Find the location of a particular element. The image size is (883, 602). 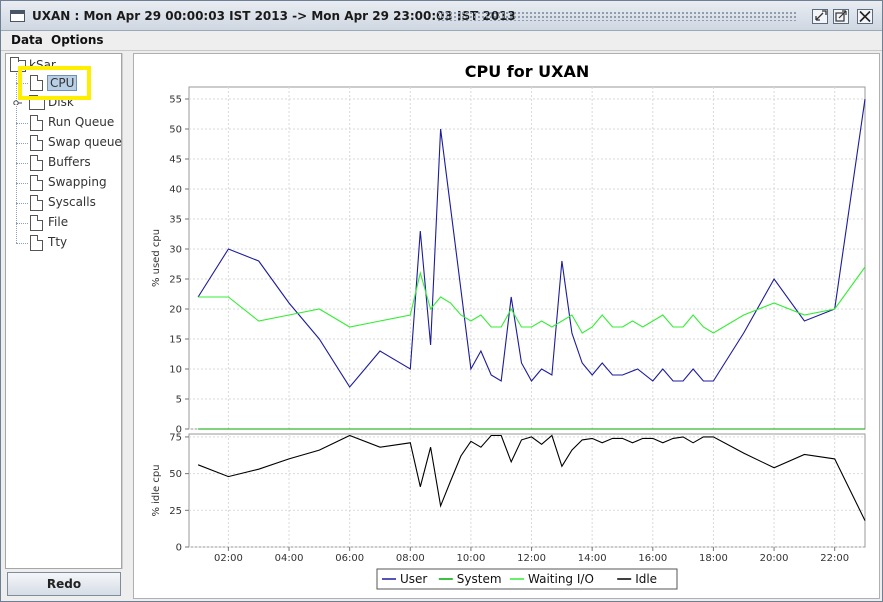

restore-button is located at coordinates (820, 16).